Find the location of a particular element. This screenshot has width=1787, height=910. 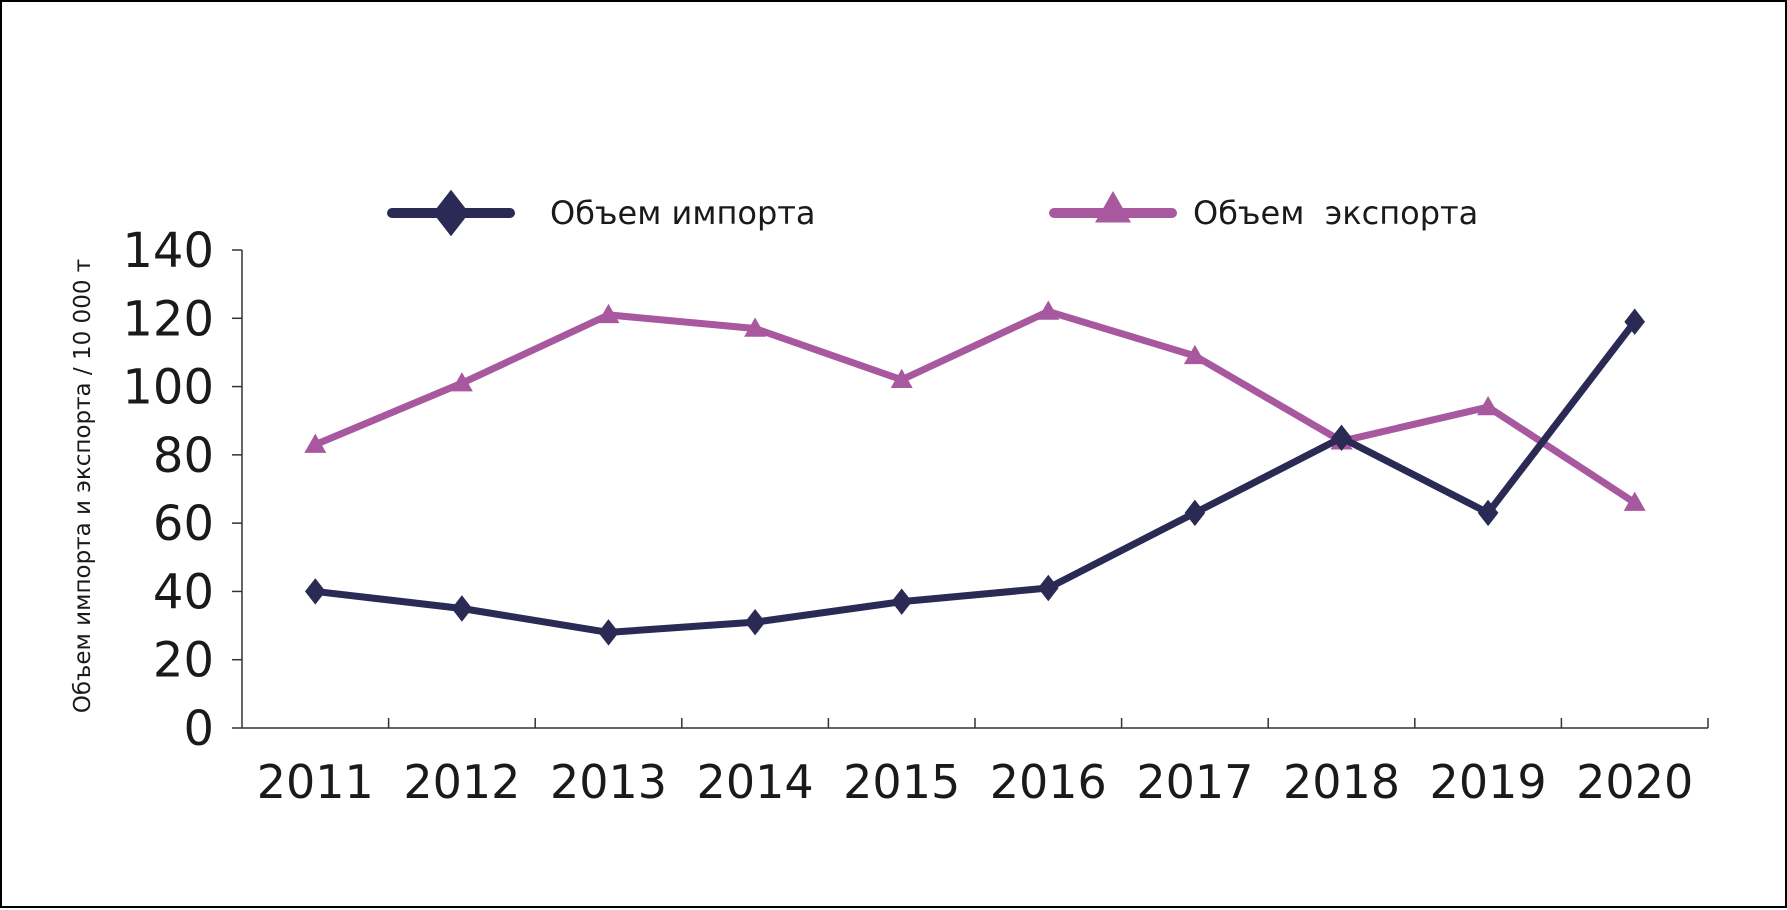

y-tick-label: 20 is located at coordinates (183, 661).